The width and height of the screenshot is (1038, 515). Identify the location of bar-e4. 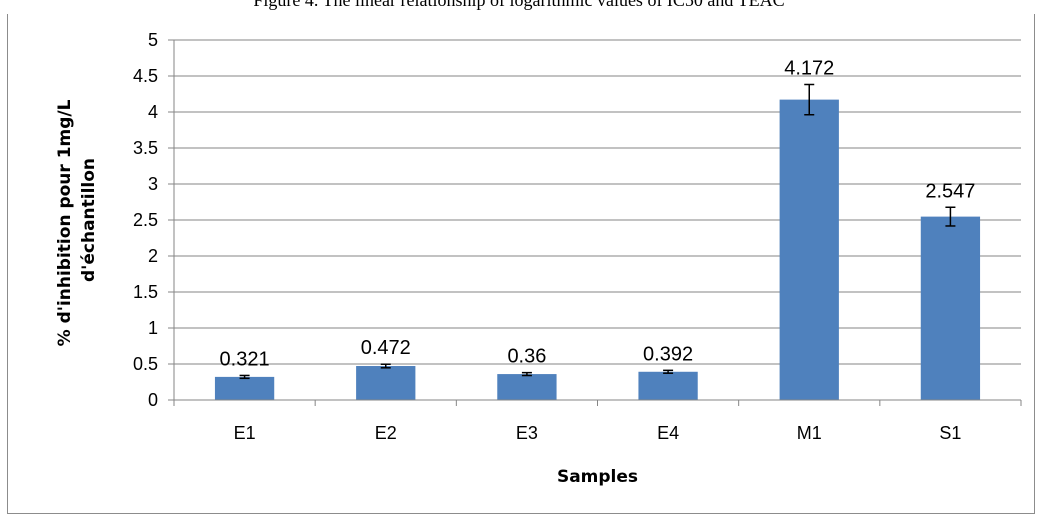
(668, 385).